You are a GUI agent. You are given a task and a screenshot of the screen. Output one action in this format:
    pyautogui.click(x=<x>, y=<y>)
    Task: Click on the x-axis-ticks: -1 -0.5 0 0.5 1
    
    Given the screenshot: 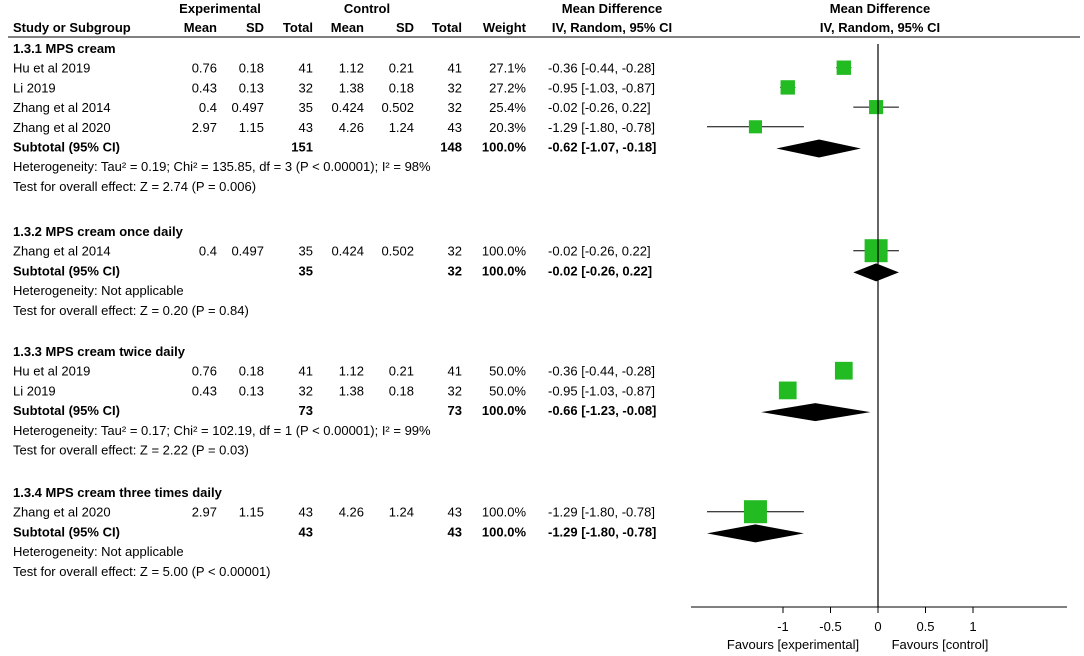 What is the action you would take?
    pyautogui.click(x=877, y=620)
    